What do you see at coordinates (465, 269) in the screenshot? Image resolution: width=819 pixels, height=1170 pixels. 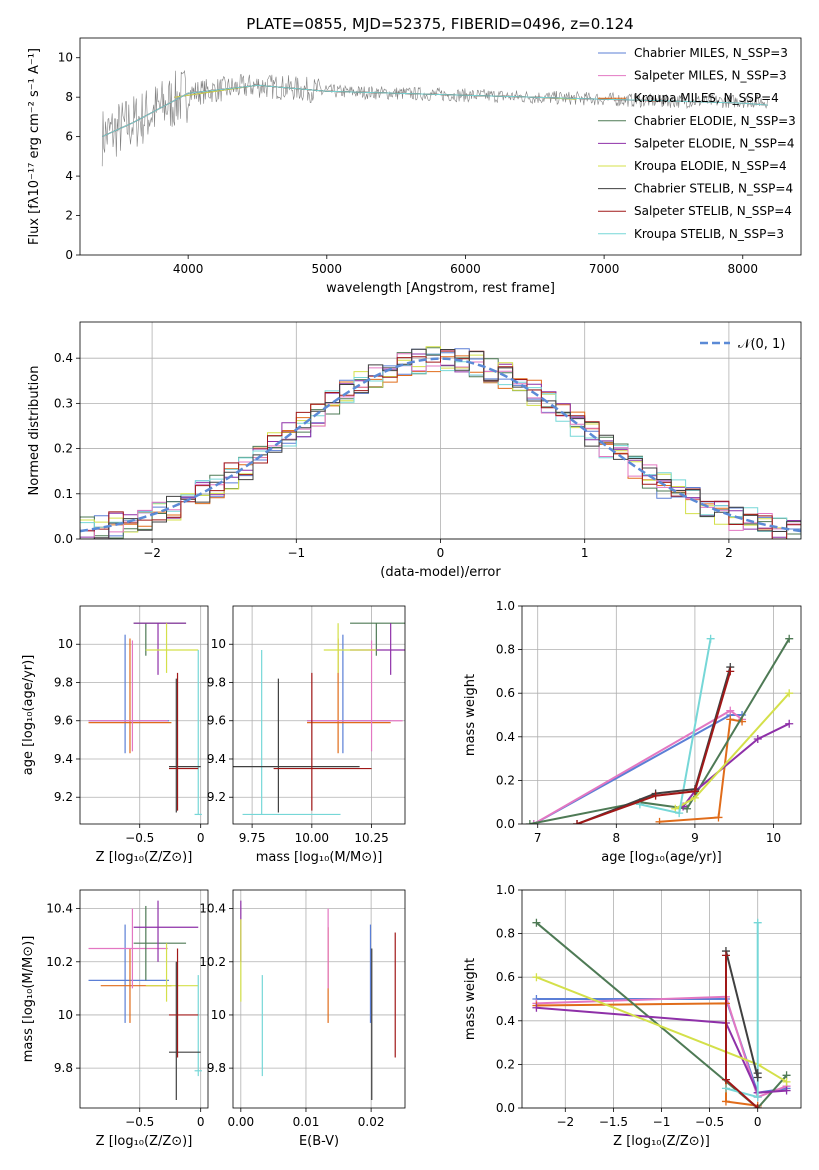 I see `x-tick-label: 6000` at bounding box center [465, 269].